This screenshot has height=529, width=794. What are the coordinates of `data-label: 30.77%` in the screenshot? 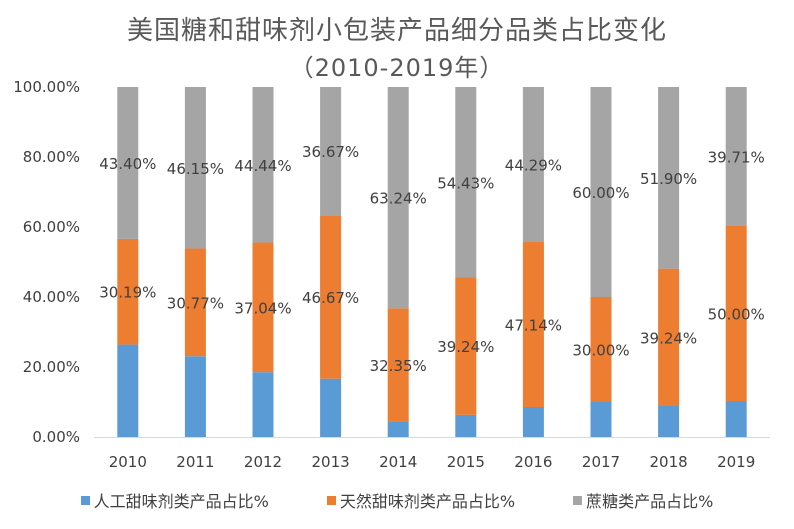 It's located at (195, 303).